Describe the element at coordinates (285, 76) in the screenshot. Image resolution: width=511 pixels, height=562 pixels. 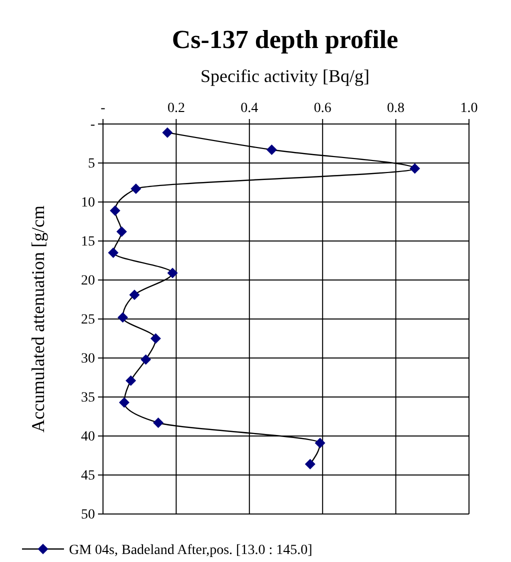
I see `x-axis-title: Specific activity [Bq/g]` at that location.